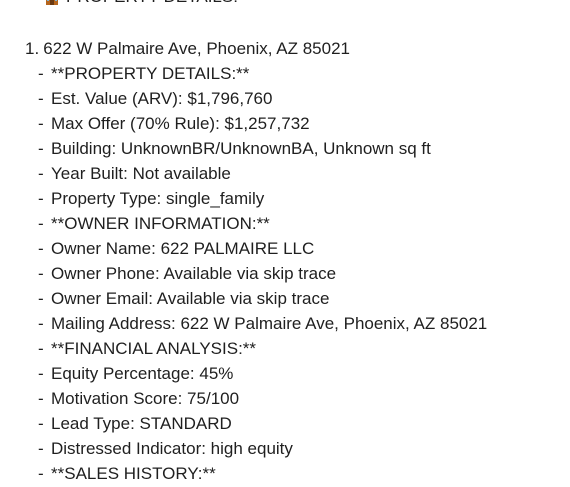 This screenshot has width=570, height=487. Describe the element at coordinates (292, 223) in the screenshot. I see `detail-line: - **OWNER INFORMATION:**` at that location.